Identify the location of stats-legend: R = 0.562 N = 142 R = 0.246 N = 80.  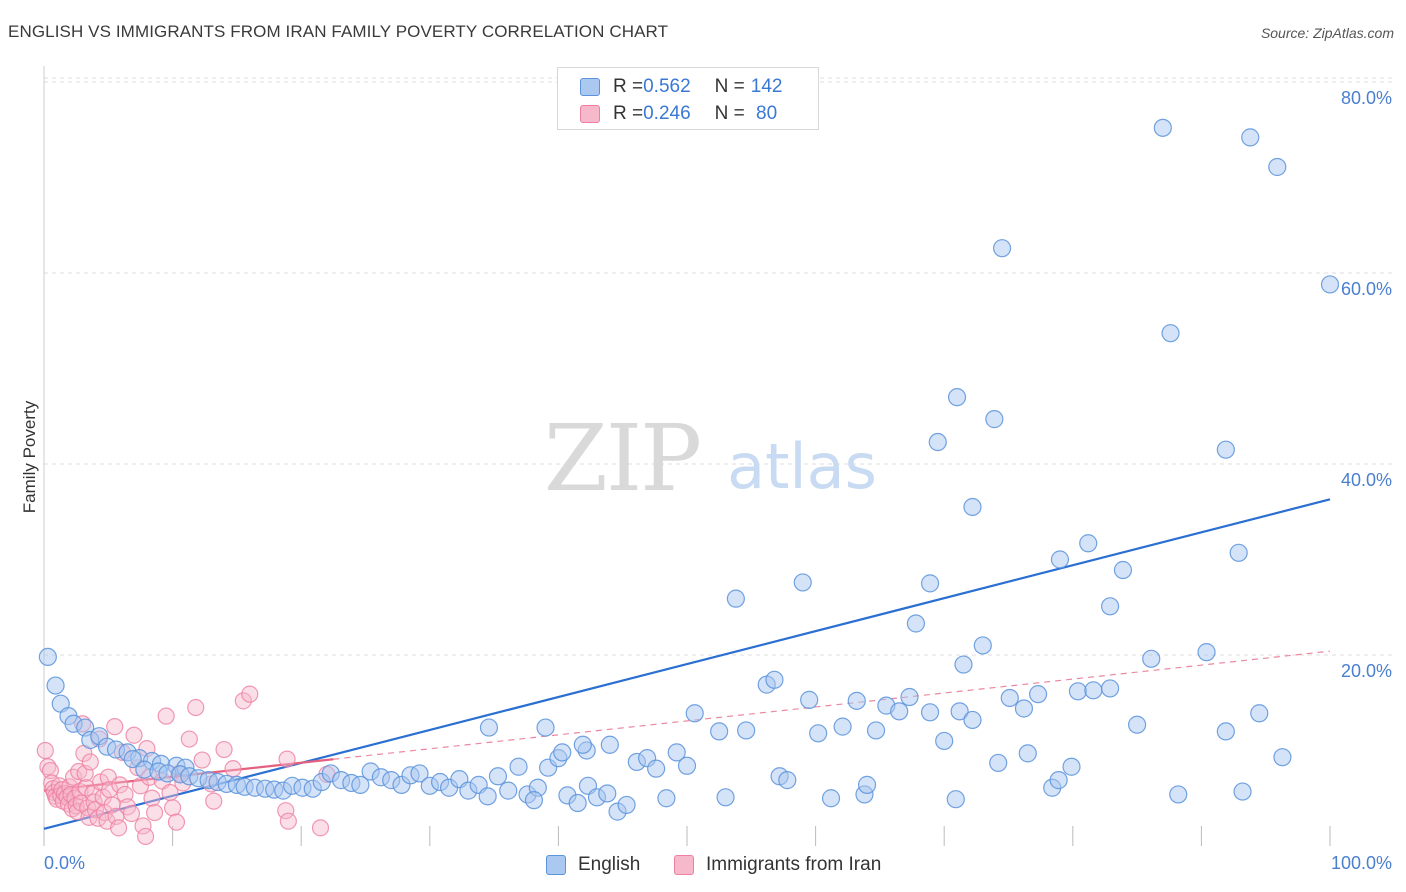
(688, 98).